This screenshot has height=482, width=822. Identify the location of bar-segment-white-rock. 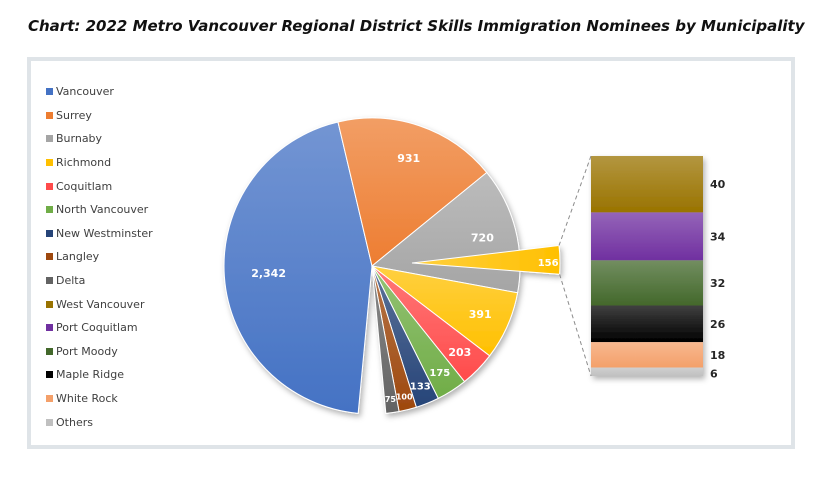
(647, 355).